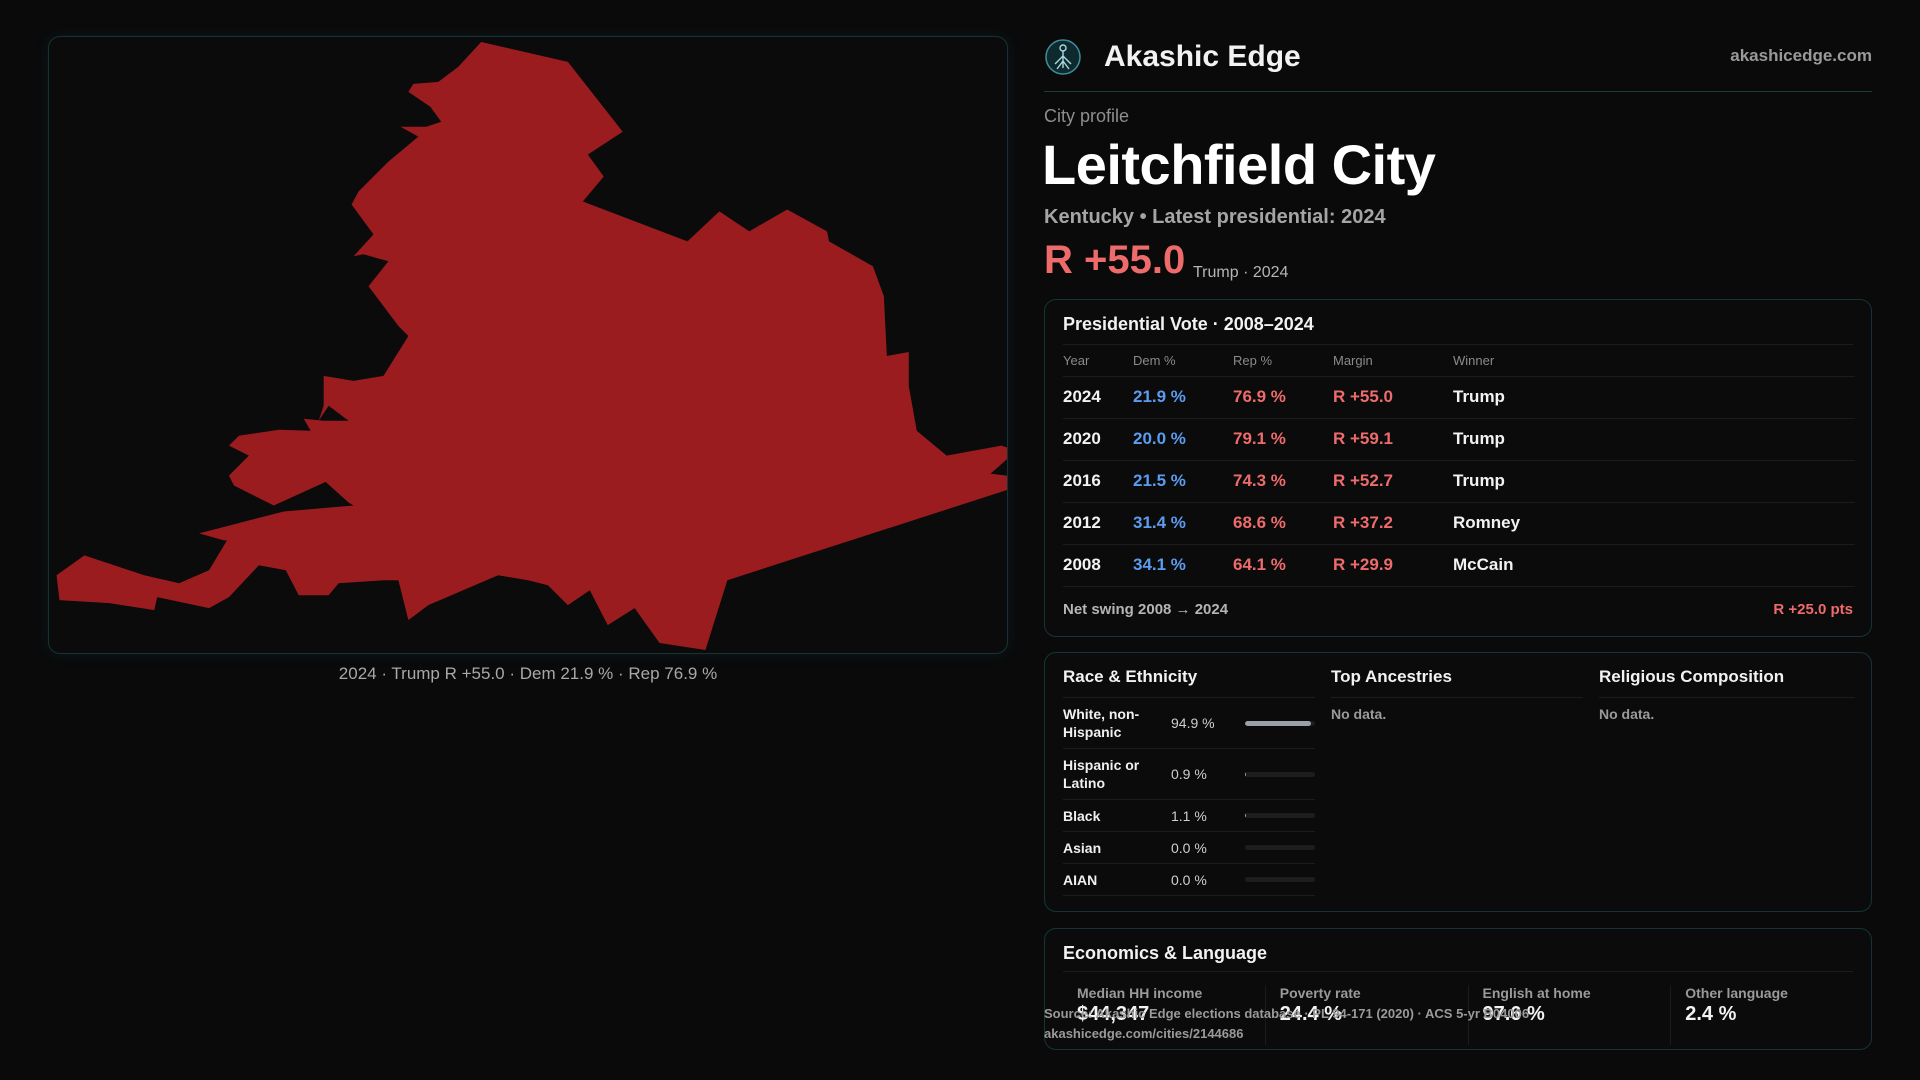 This screenshot has height=1080, width=1920. I want to click on race-row: Asian 0.0 %, so click(1189, 848).